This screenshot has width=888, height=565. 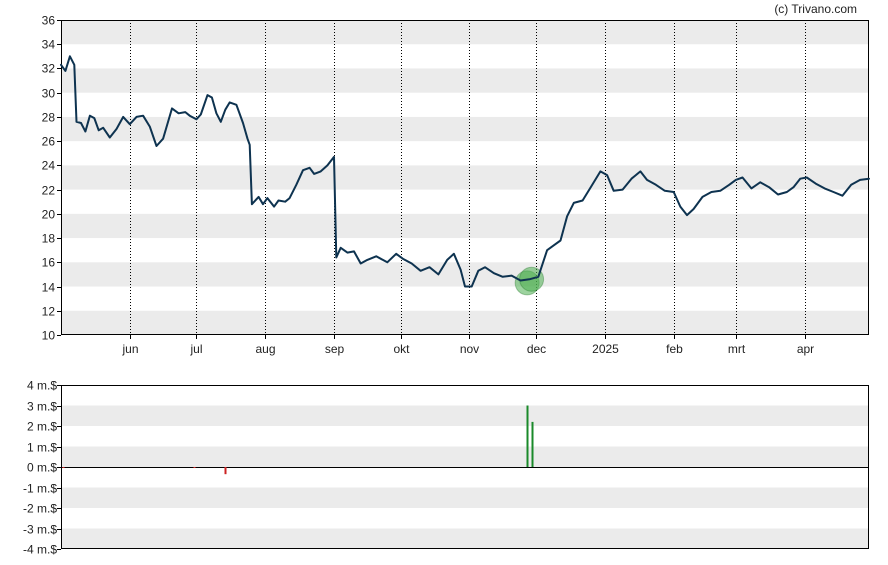 What do you see at coordinates (49, 239) in the screenshot?
I see `price-y-tick-label: 18` at bounding box center [49, 239].